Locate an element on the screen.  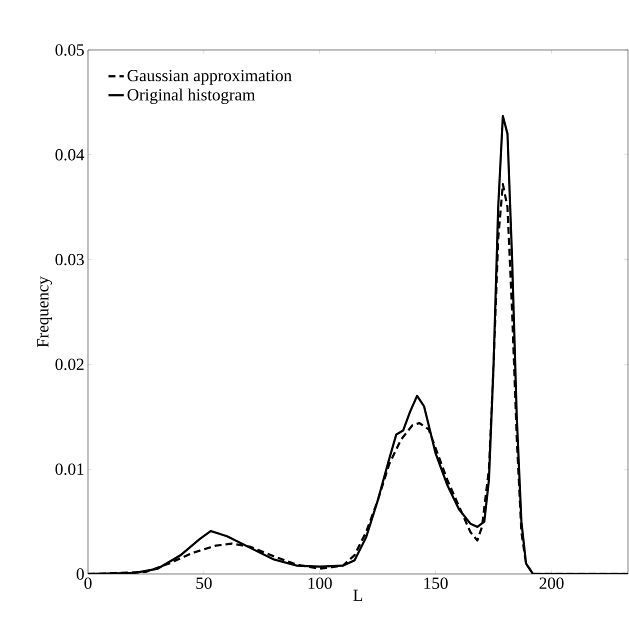
y-tick-label: 0.02 is located at coordinates (69, 364).